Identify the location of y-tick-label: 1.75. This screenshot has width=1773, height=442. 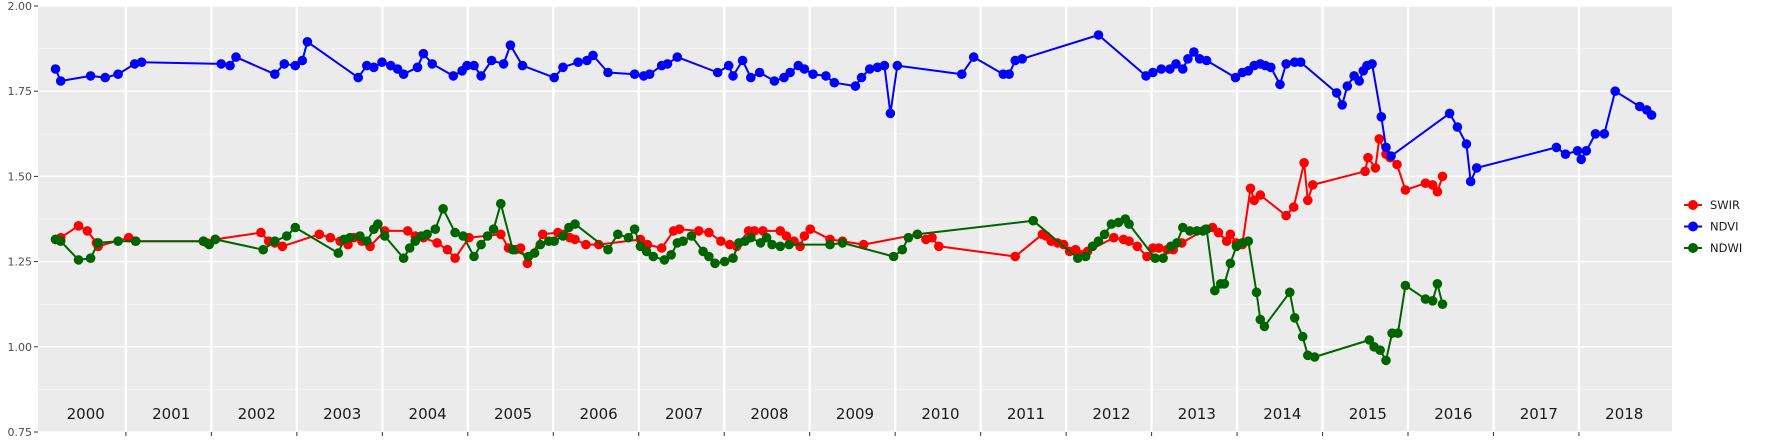
(20, 91).